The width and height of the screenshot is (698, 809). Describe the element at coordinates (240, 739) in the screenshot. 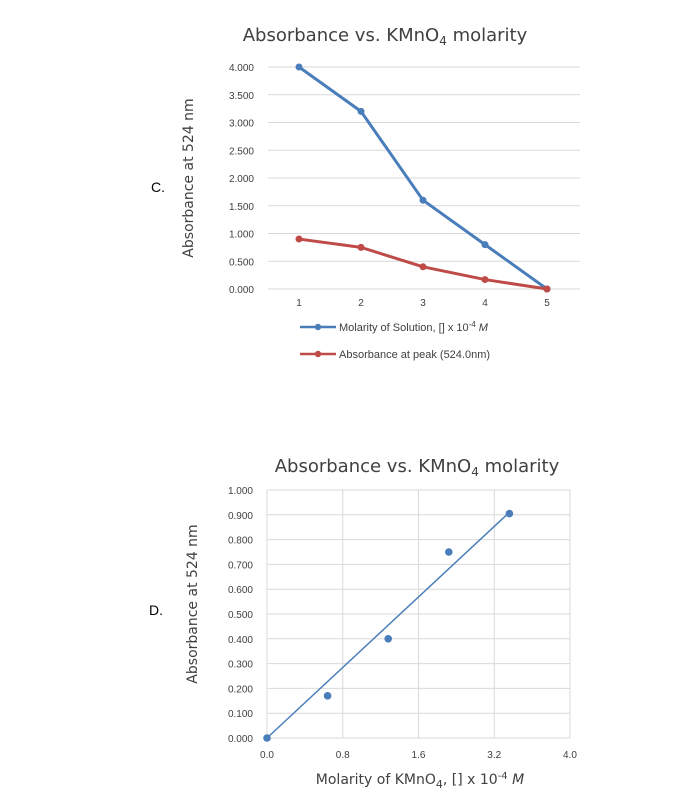

I see `chart-d-y-tick-label: 0.000` at that location.